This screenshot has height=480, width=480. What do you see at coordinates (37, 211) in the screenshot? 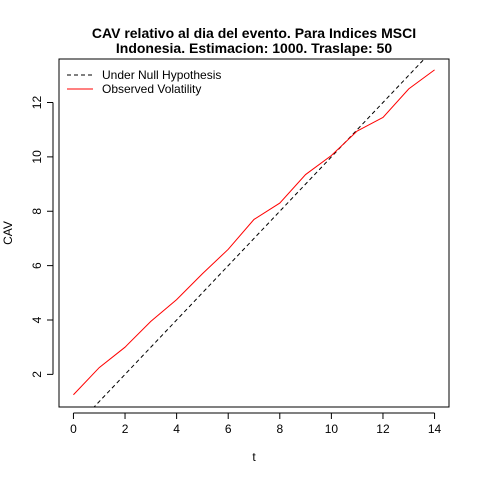
I see `y-tick-label: 8` at bounding box center [37, 211].